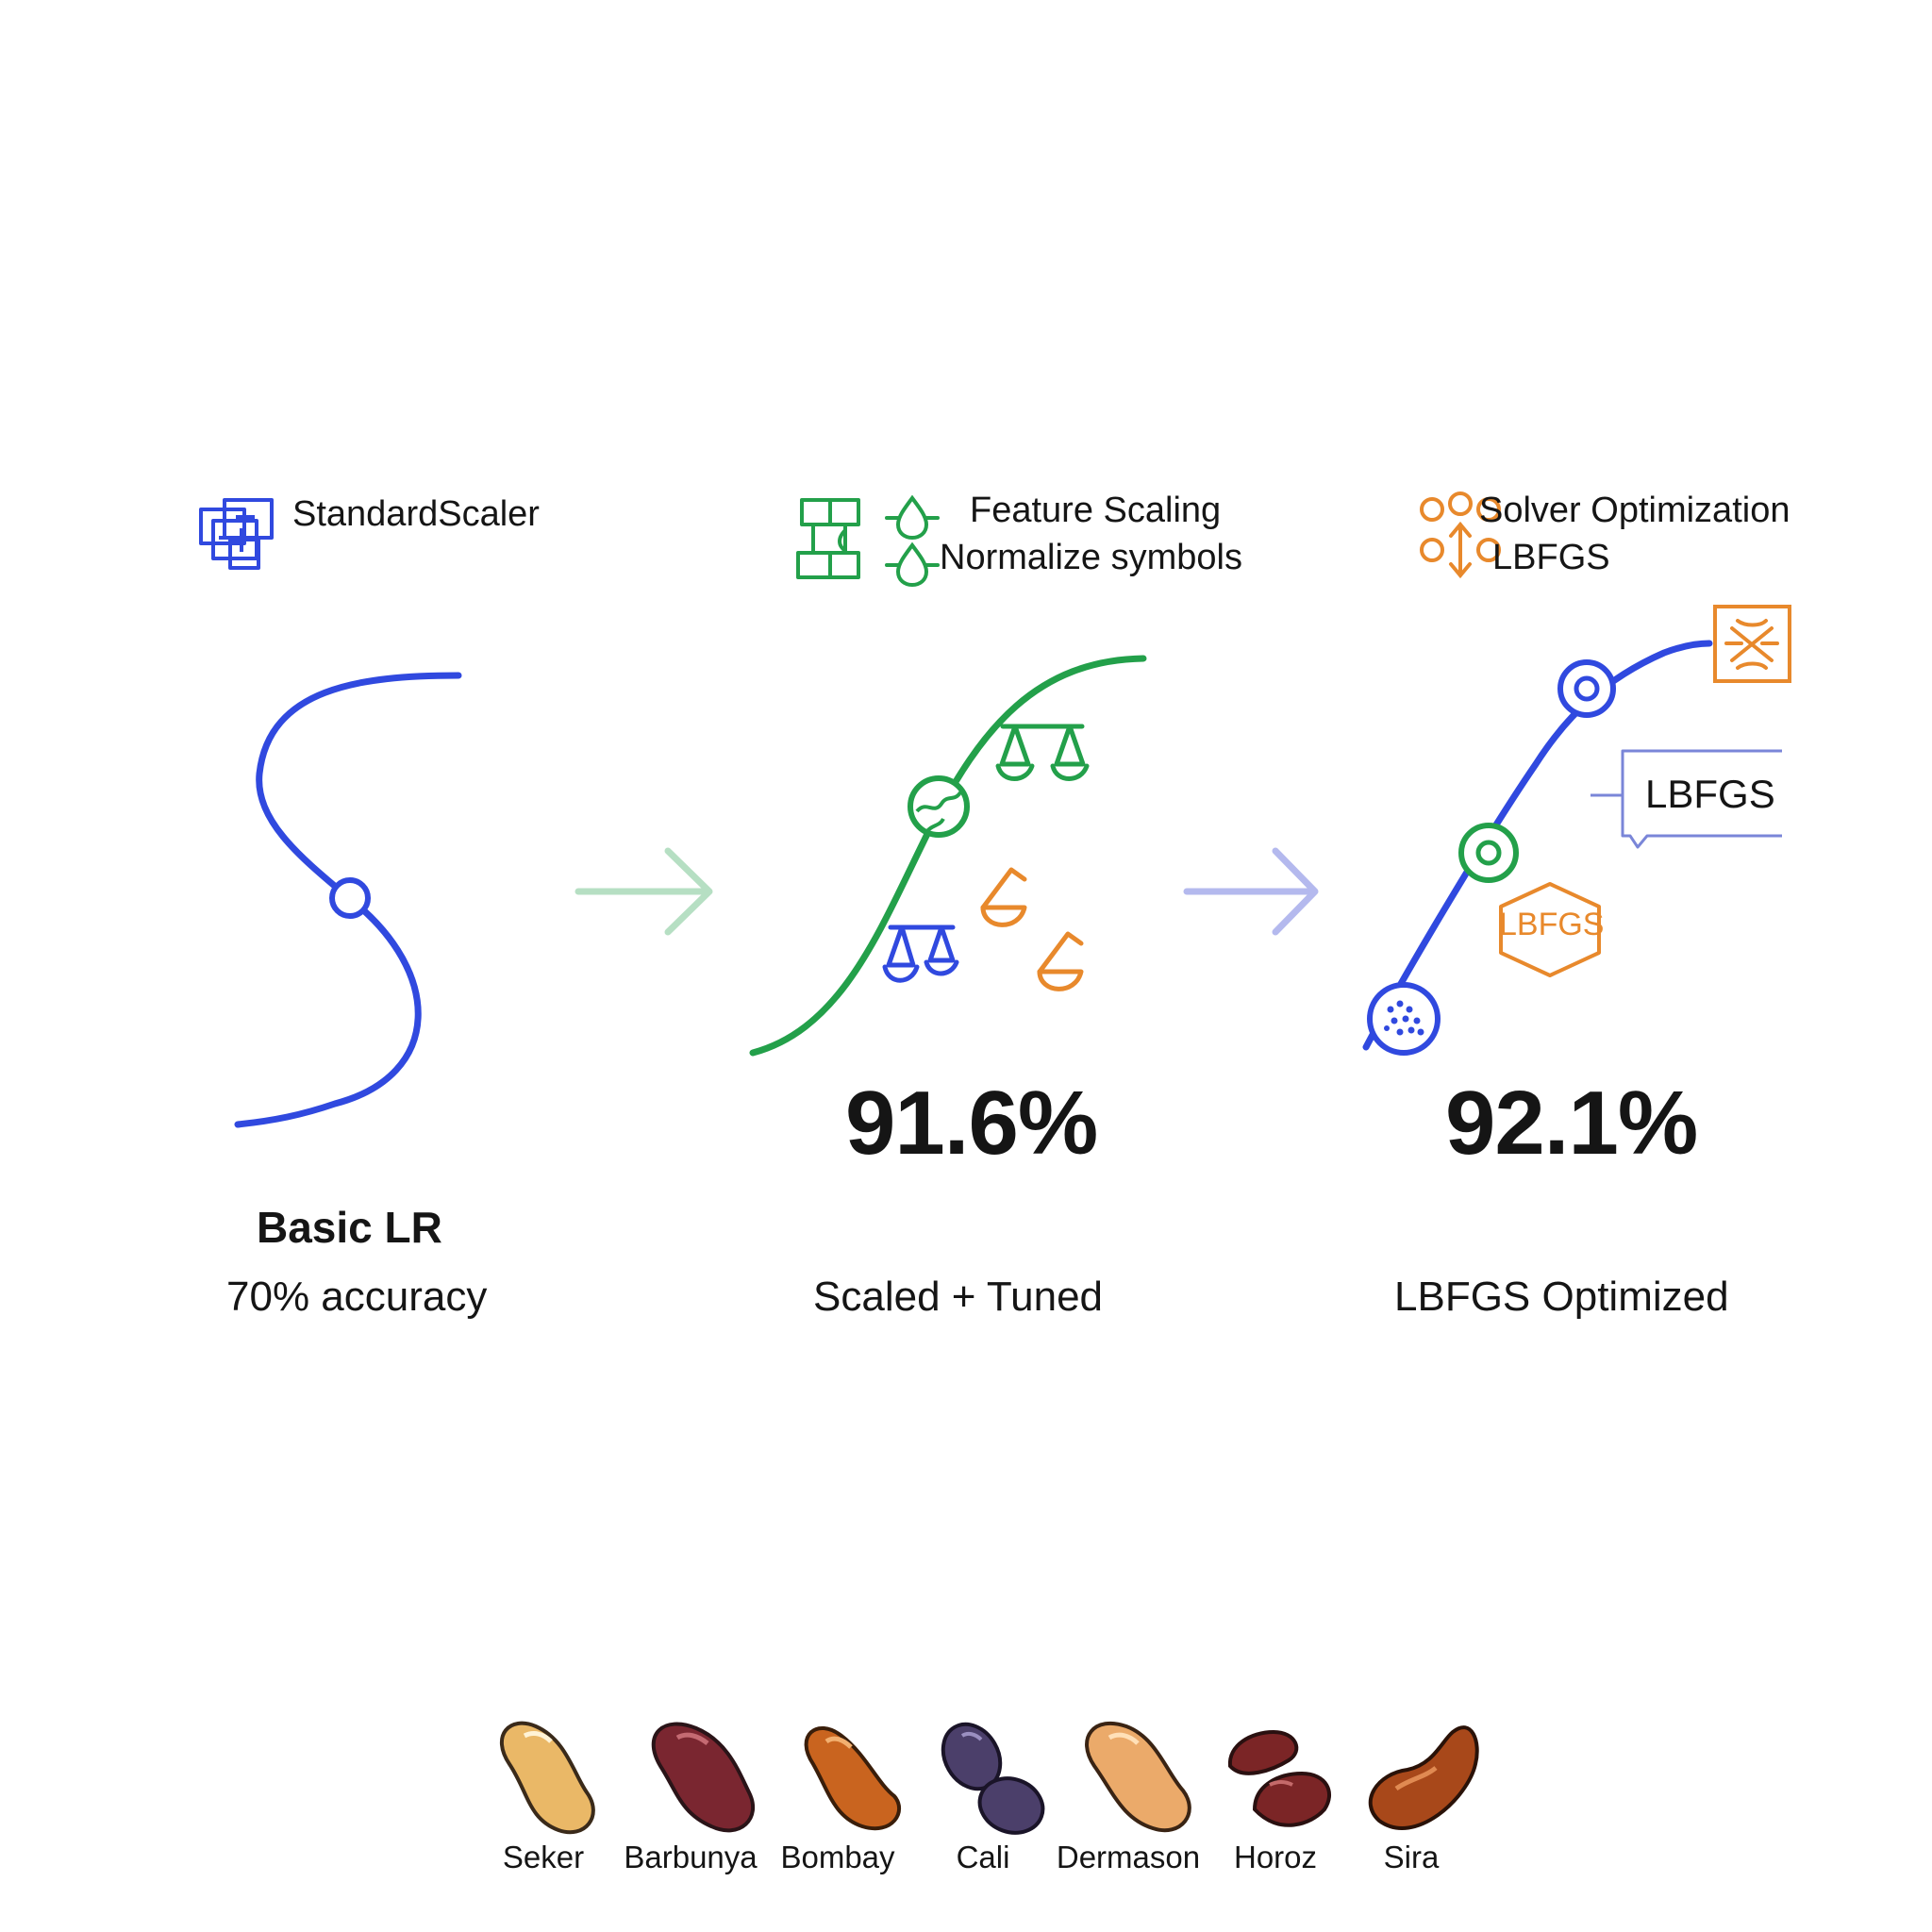 This screenshot has height=1932, width=1932. What do you see at coordinates (948, 856) in the screenshot?
I see `scaled-lr-curve` at bounding box center [948, 856].